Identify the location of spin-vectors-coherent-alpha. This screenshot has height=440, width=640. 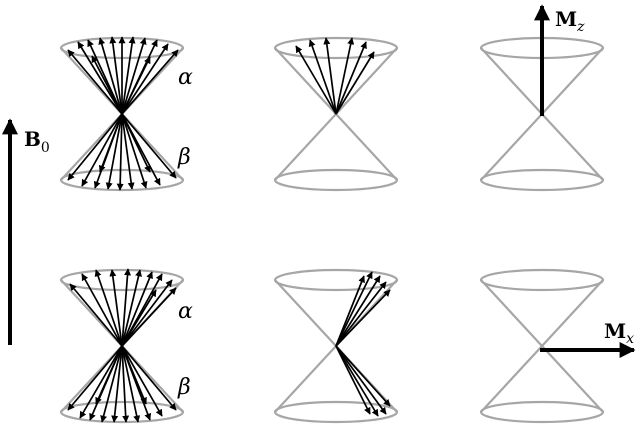
(363, 309).